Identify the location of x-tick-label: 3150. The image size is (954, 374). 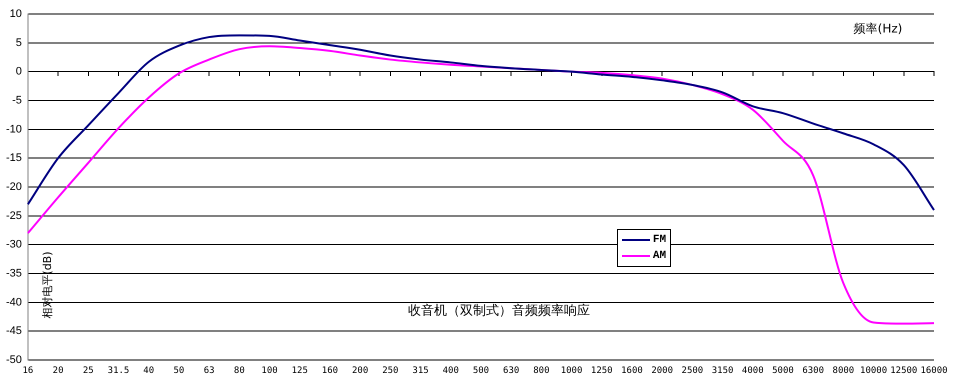
(723, 370).